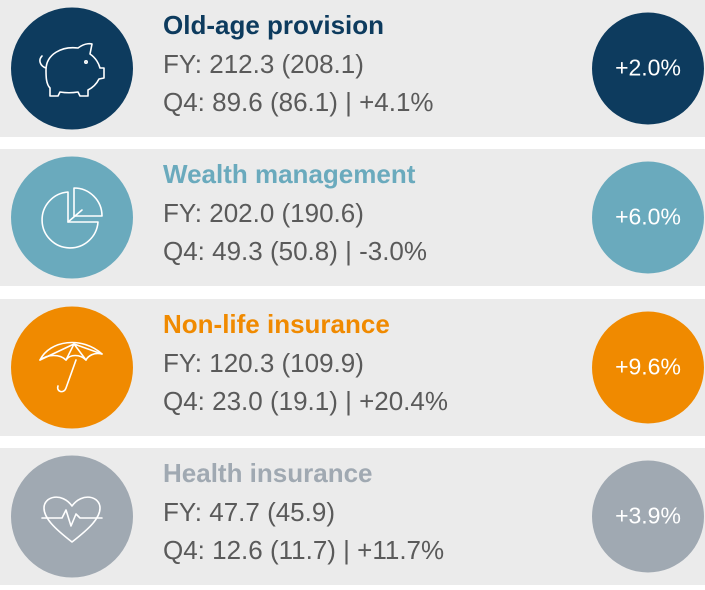 The image size is (705, 590). I want to click on segment-title: Old-age provision, so click(273, 25).